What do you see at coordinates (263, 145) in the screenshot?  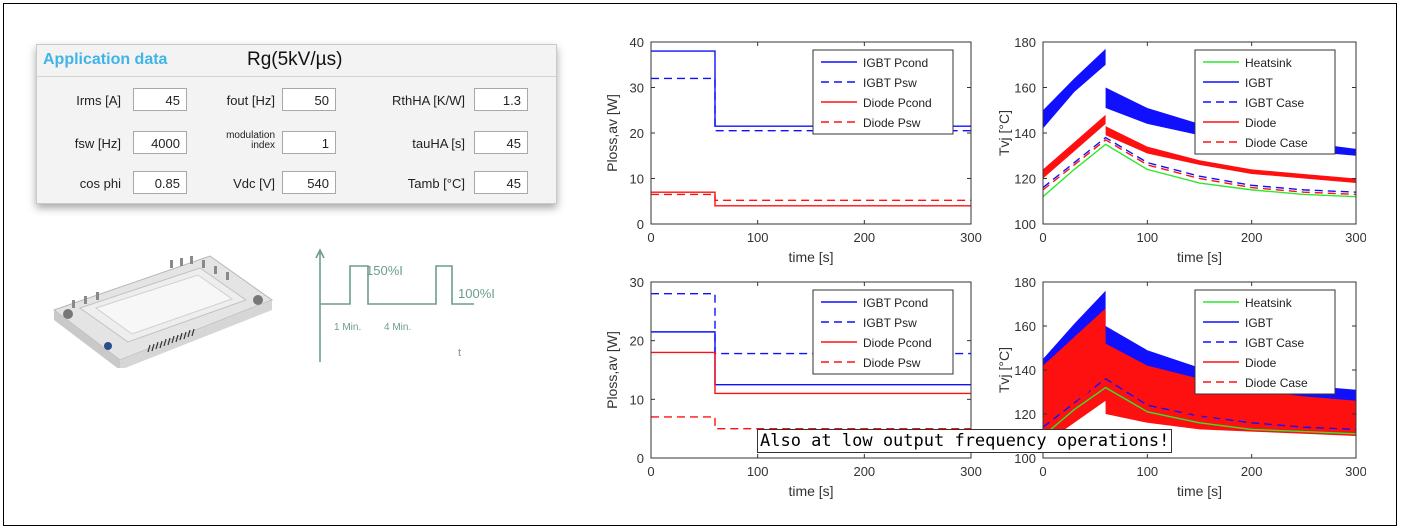 I see `modulation-label-line2: index` at bounding box center [263, 145].